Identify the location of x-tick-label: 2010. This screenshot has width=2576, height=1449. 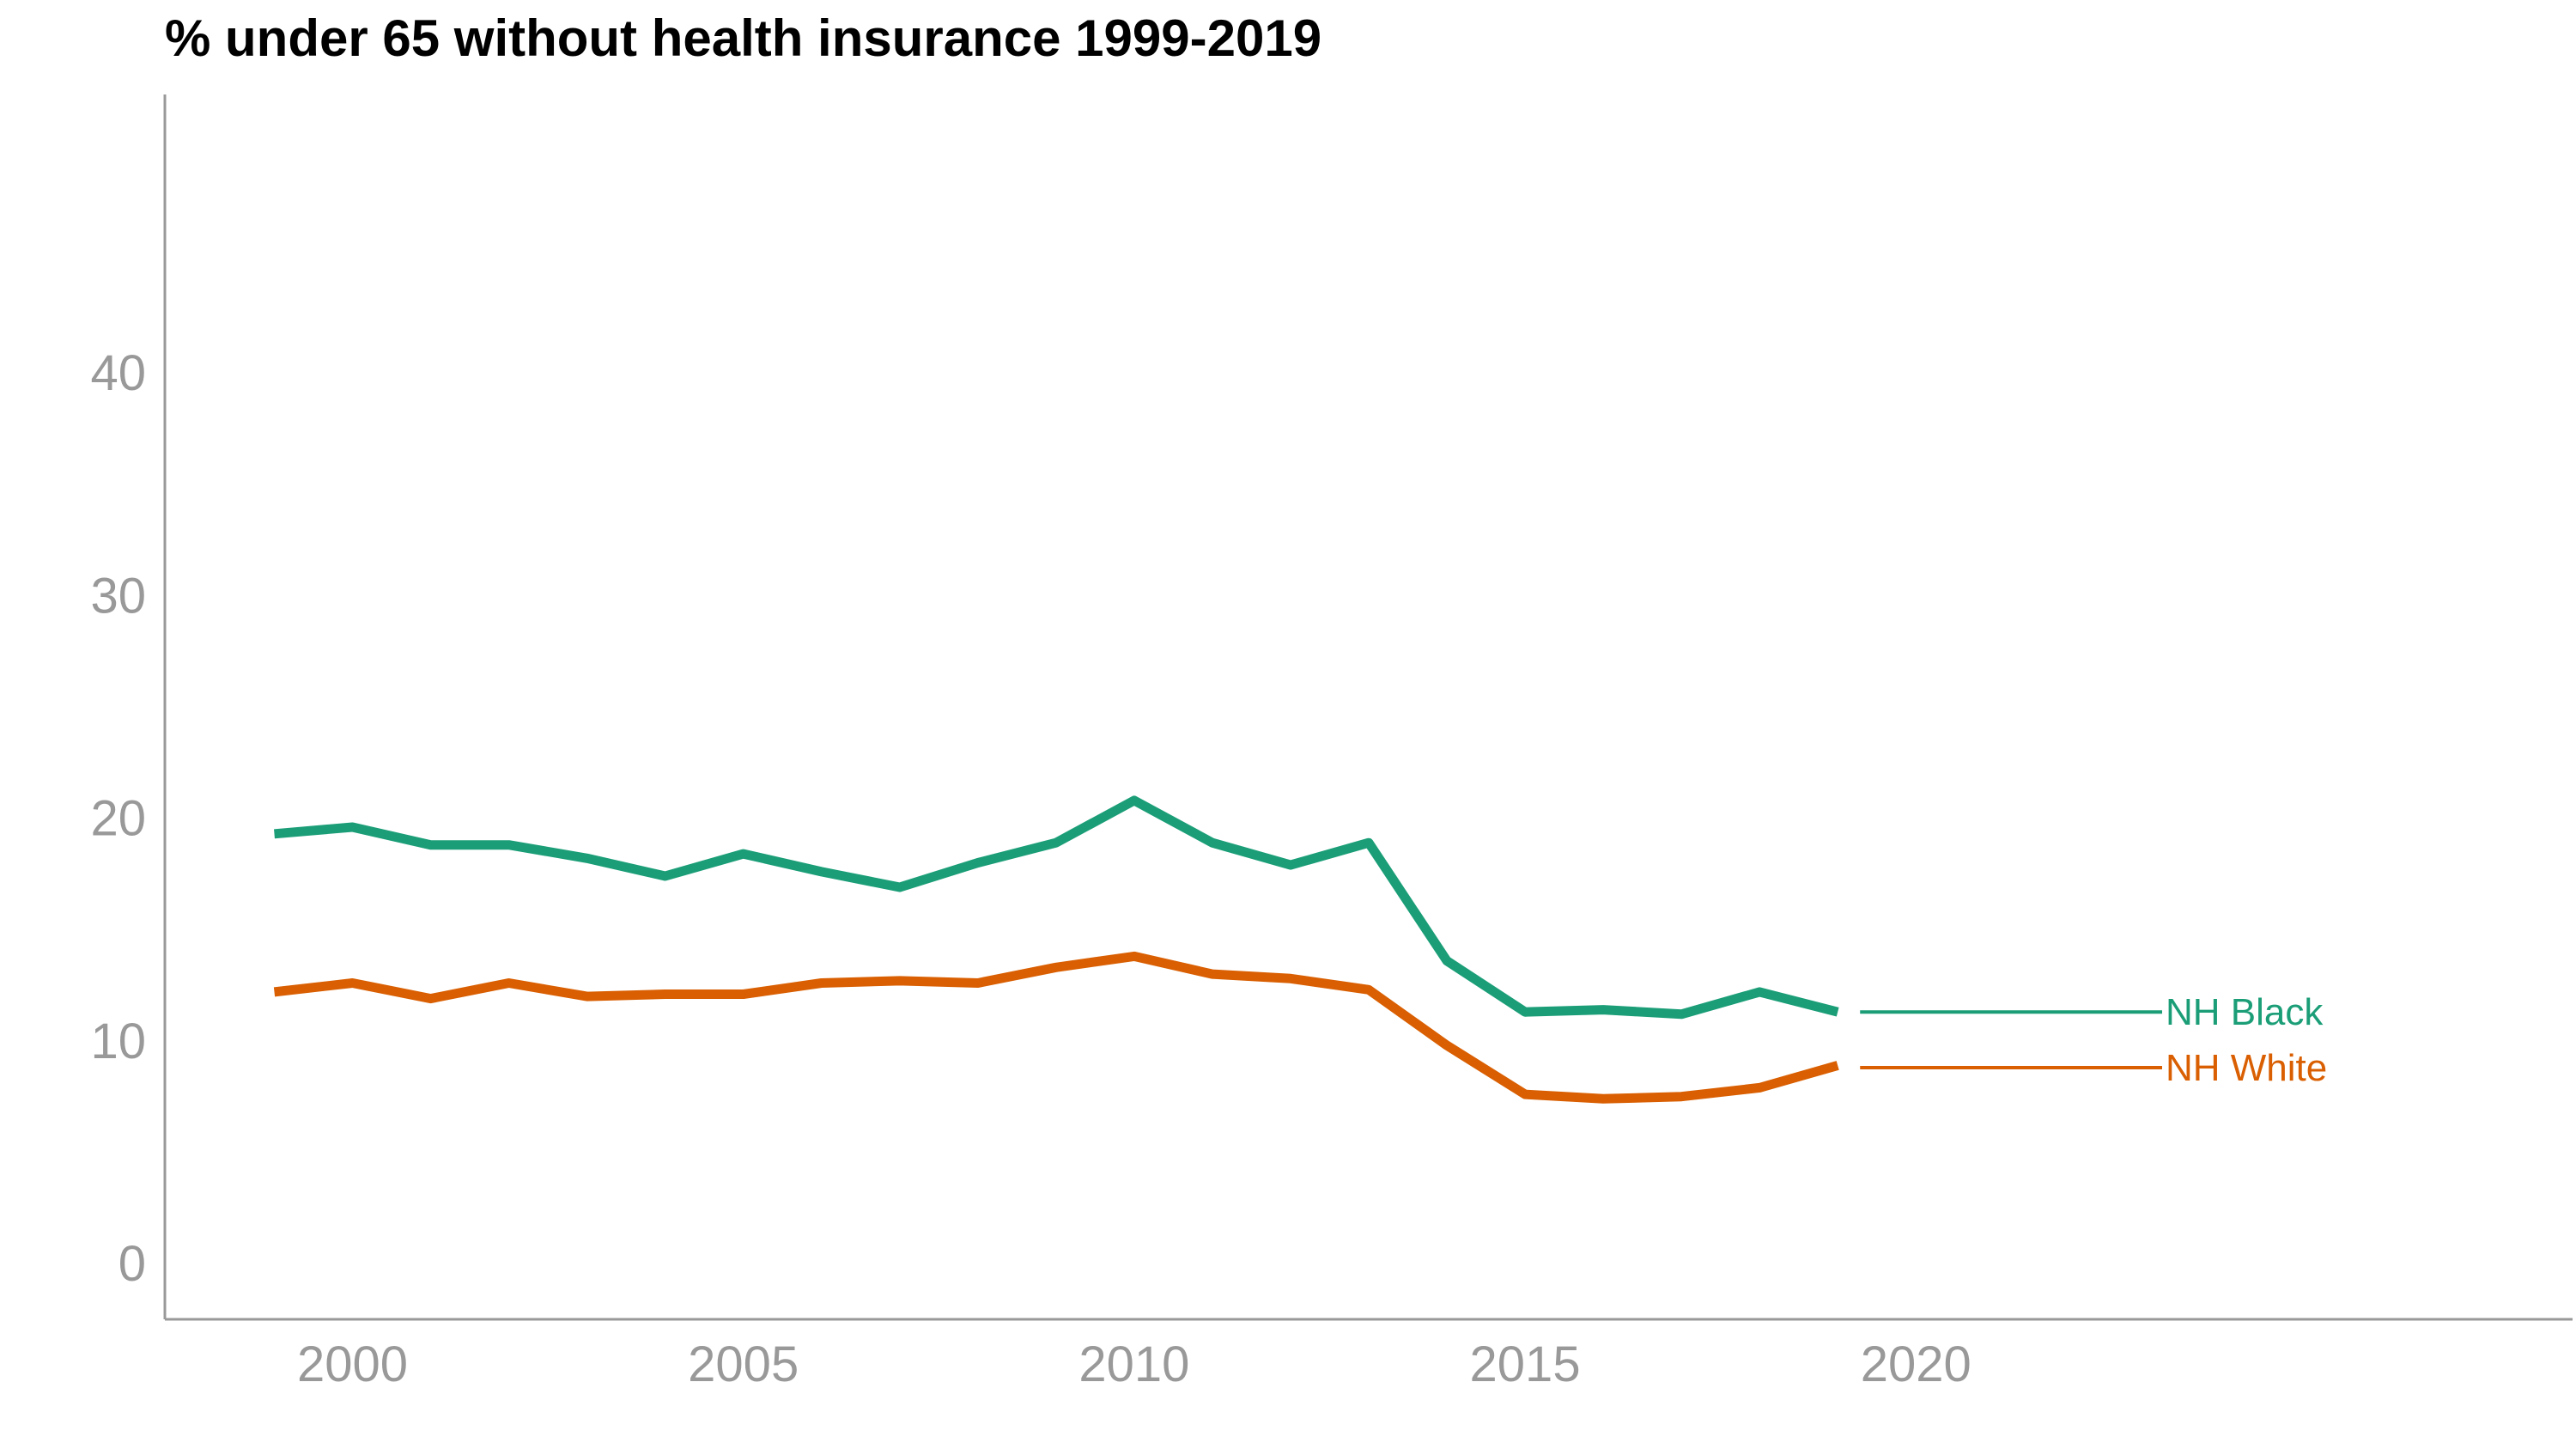
(1133, 1364).